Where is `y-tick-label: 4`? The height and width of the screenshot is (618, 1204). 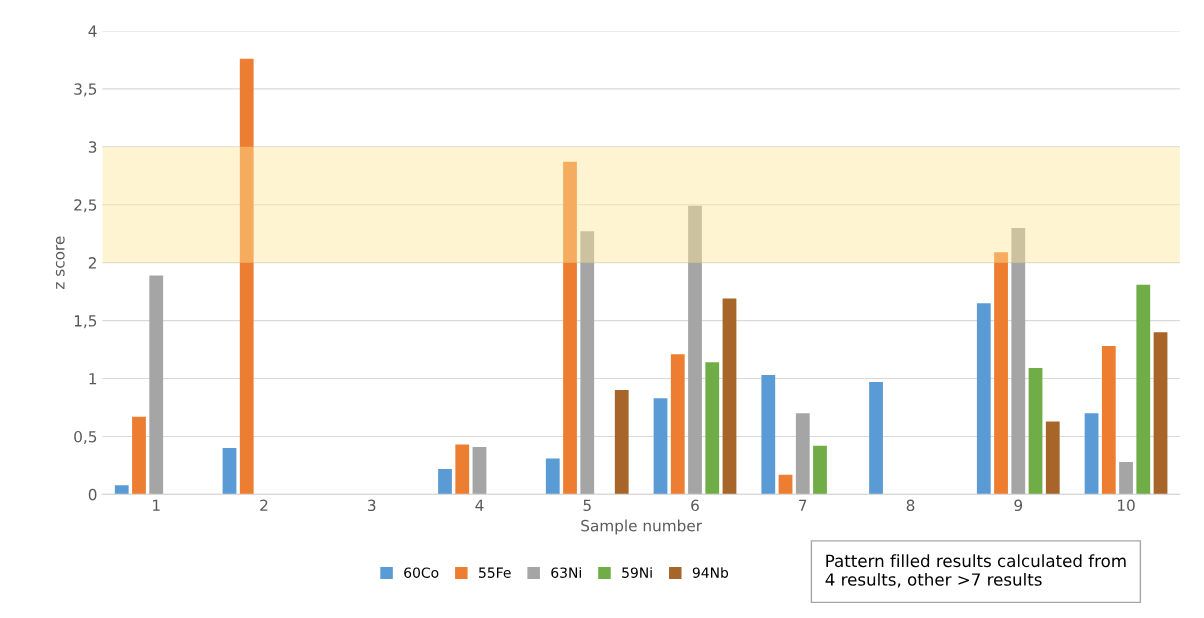 y-tick-label: 4 is located at coordinates (92, 31).